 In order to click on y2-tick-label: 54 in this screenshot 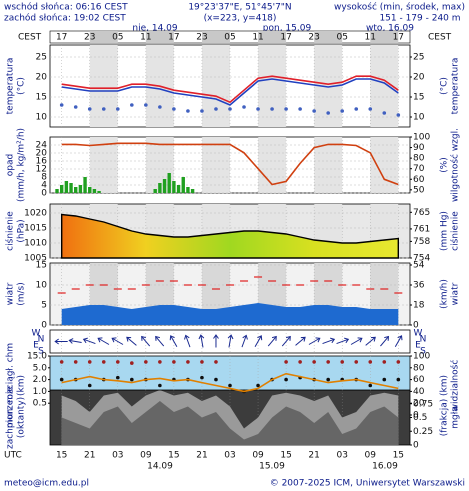, I will do `click(419, 266)`.